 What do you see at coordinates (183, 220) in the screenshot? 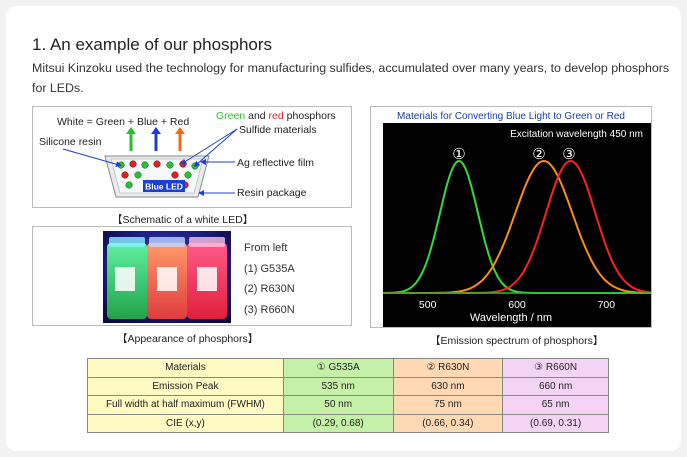
I see `schematic-caption: 【Schematic of a white LED】` at bounding box center [183, 220].